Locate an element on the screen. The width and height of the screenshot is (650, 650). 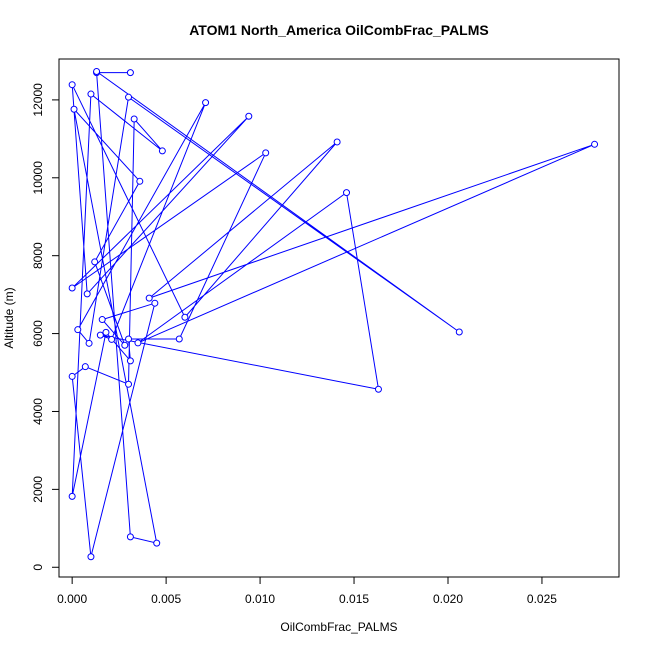
y-tick-label: 2000 is located at coordinates (38, 489).